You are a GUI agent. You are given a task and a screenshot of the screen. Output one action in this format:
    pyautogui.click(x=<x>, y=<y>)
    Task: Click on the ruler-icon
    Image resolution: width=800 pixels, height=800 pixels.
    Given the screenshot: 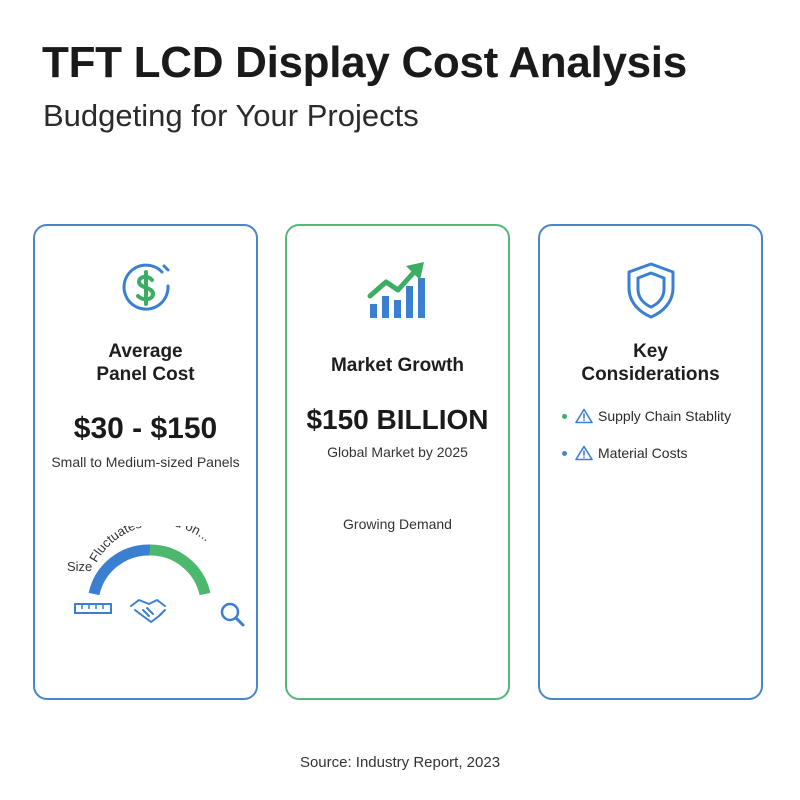 What is the action you would take?
    pyautogui.click(x=93, y=608)
    